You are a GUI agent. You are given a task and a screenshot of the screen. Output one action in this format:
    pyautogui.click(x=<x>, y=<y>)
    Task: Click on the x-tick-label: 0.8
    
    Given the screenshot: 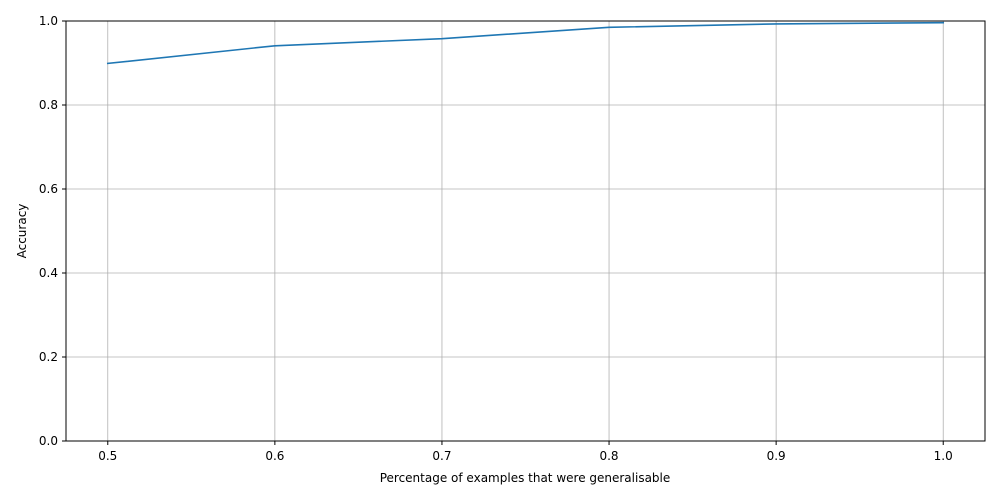 What is the action you would take?
    pyautogui.click(x=608, y=456)
    